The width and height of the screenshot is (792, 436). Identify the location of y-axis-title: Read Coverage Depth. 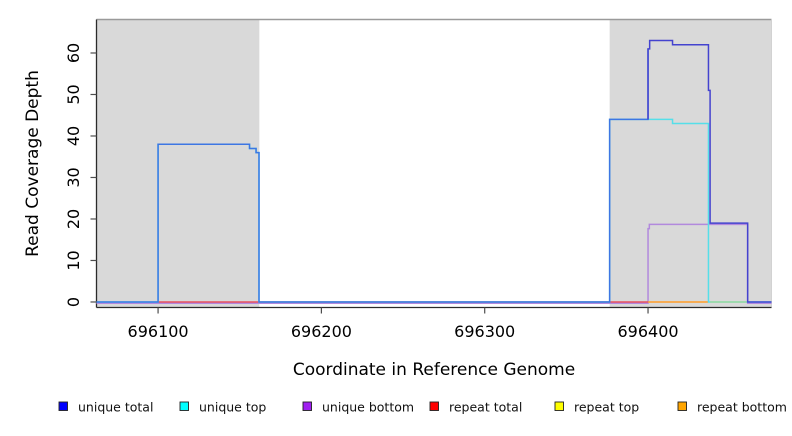
(33, 163).